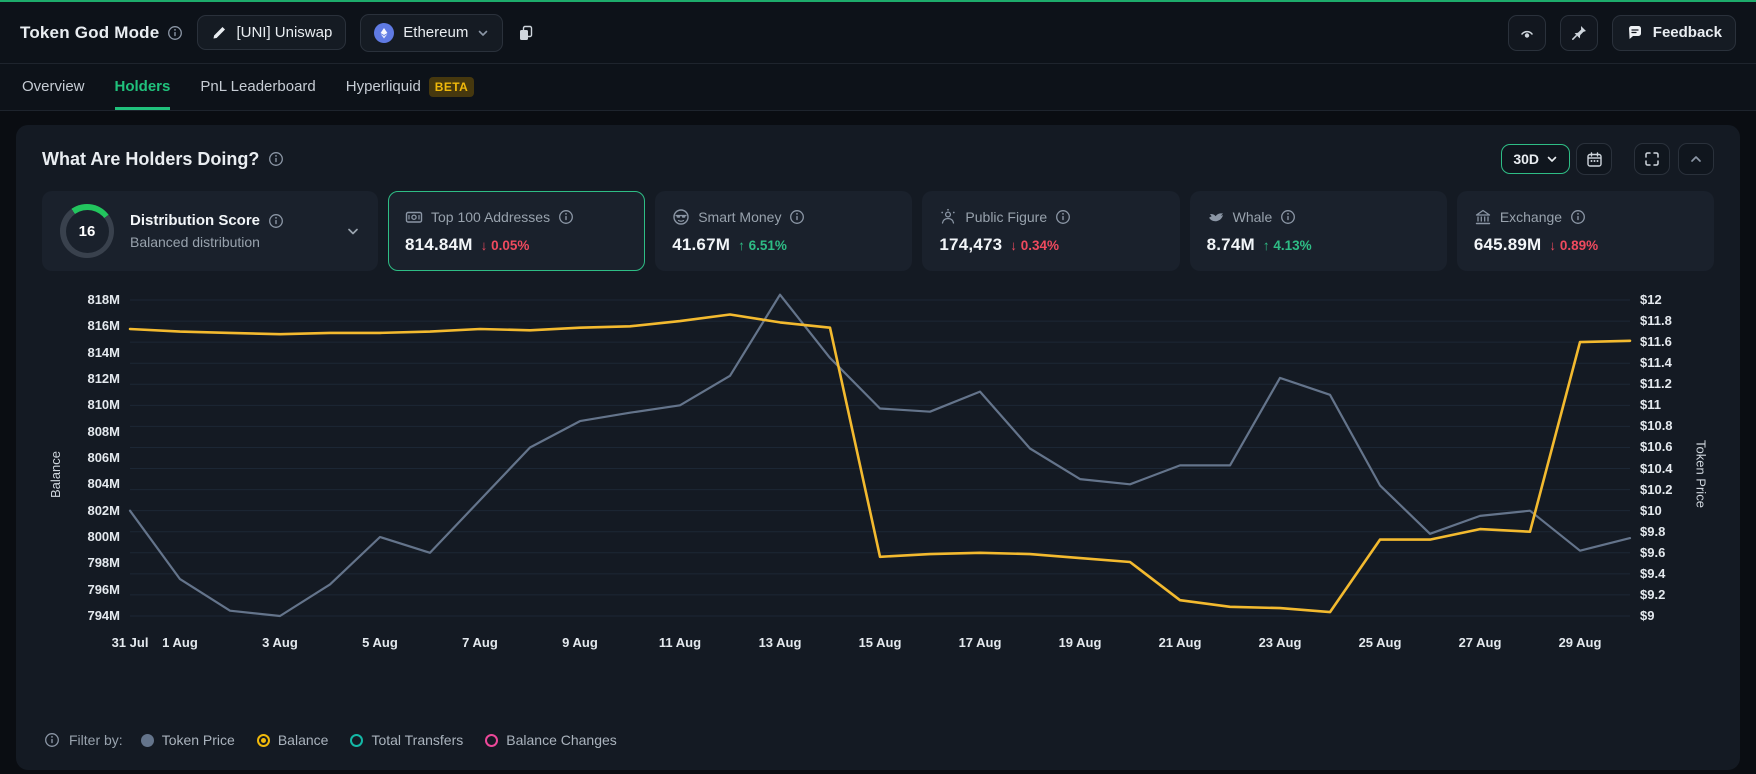 The image size is (1756, 774). I want to click on stat-change: ↓ 0.05%, so click(505, 245).